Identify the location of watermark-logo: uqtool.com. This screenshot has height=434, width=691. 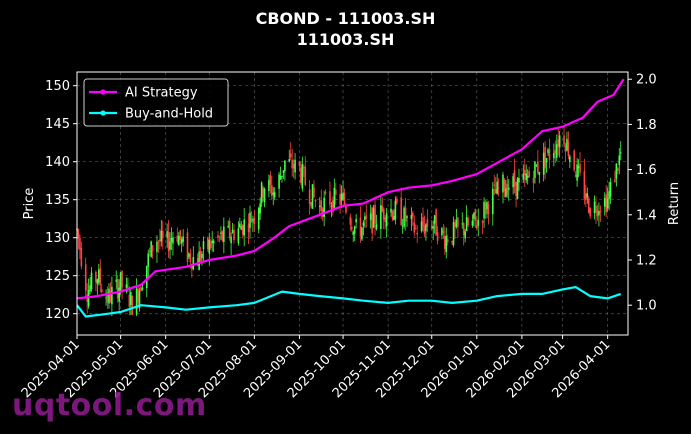
(109, 405).